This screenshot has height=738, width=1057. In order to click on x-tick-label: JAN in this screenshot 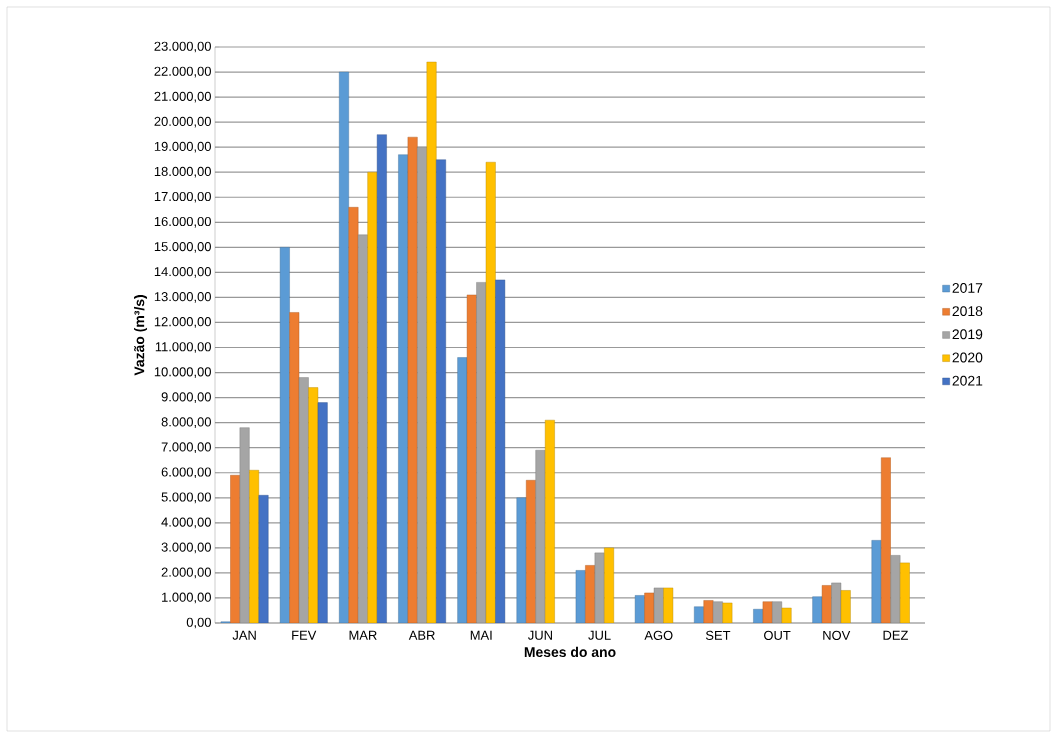, I will do `click(244, 635)`.